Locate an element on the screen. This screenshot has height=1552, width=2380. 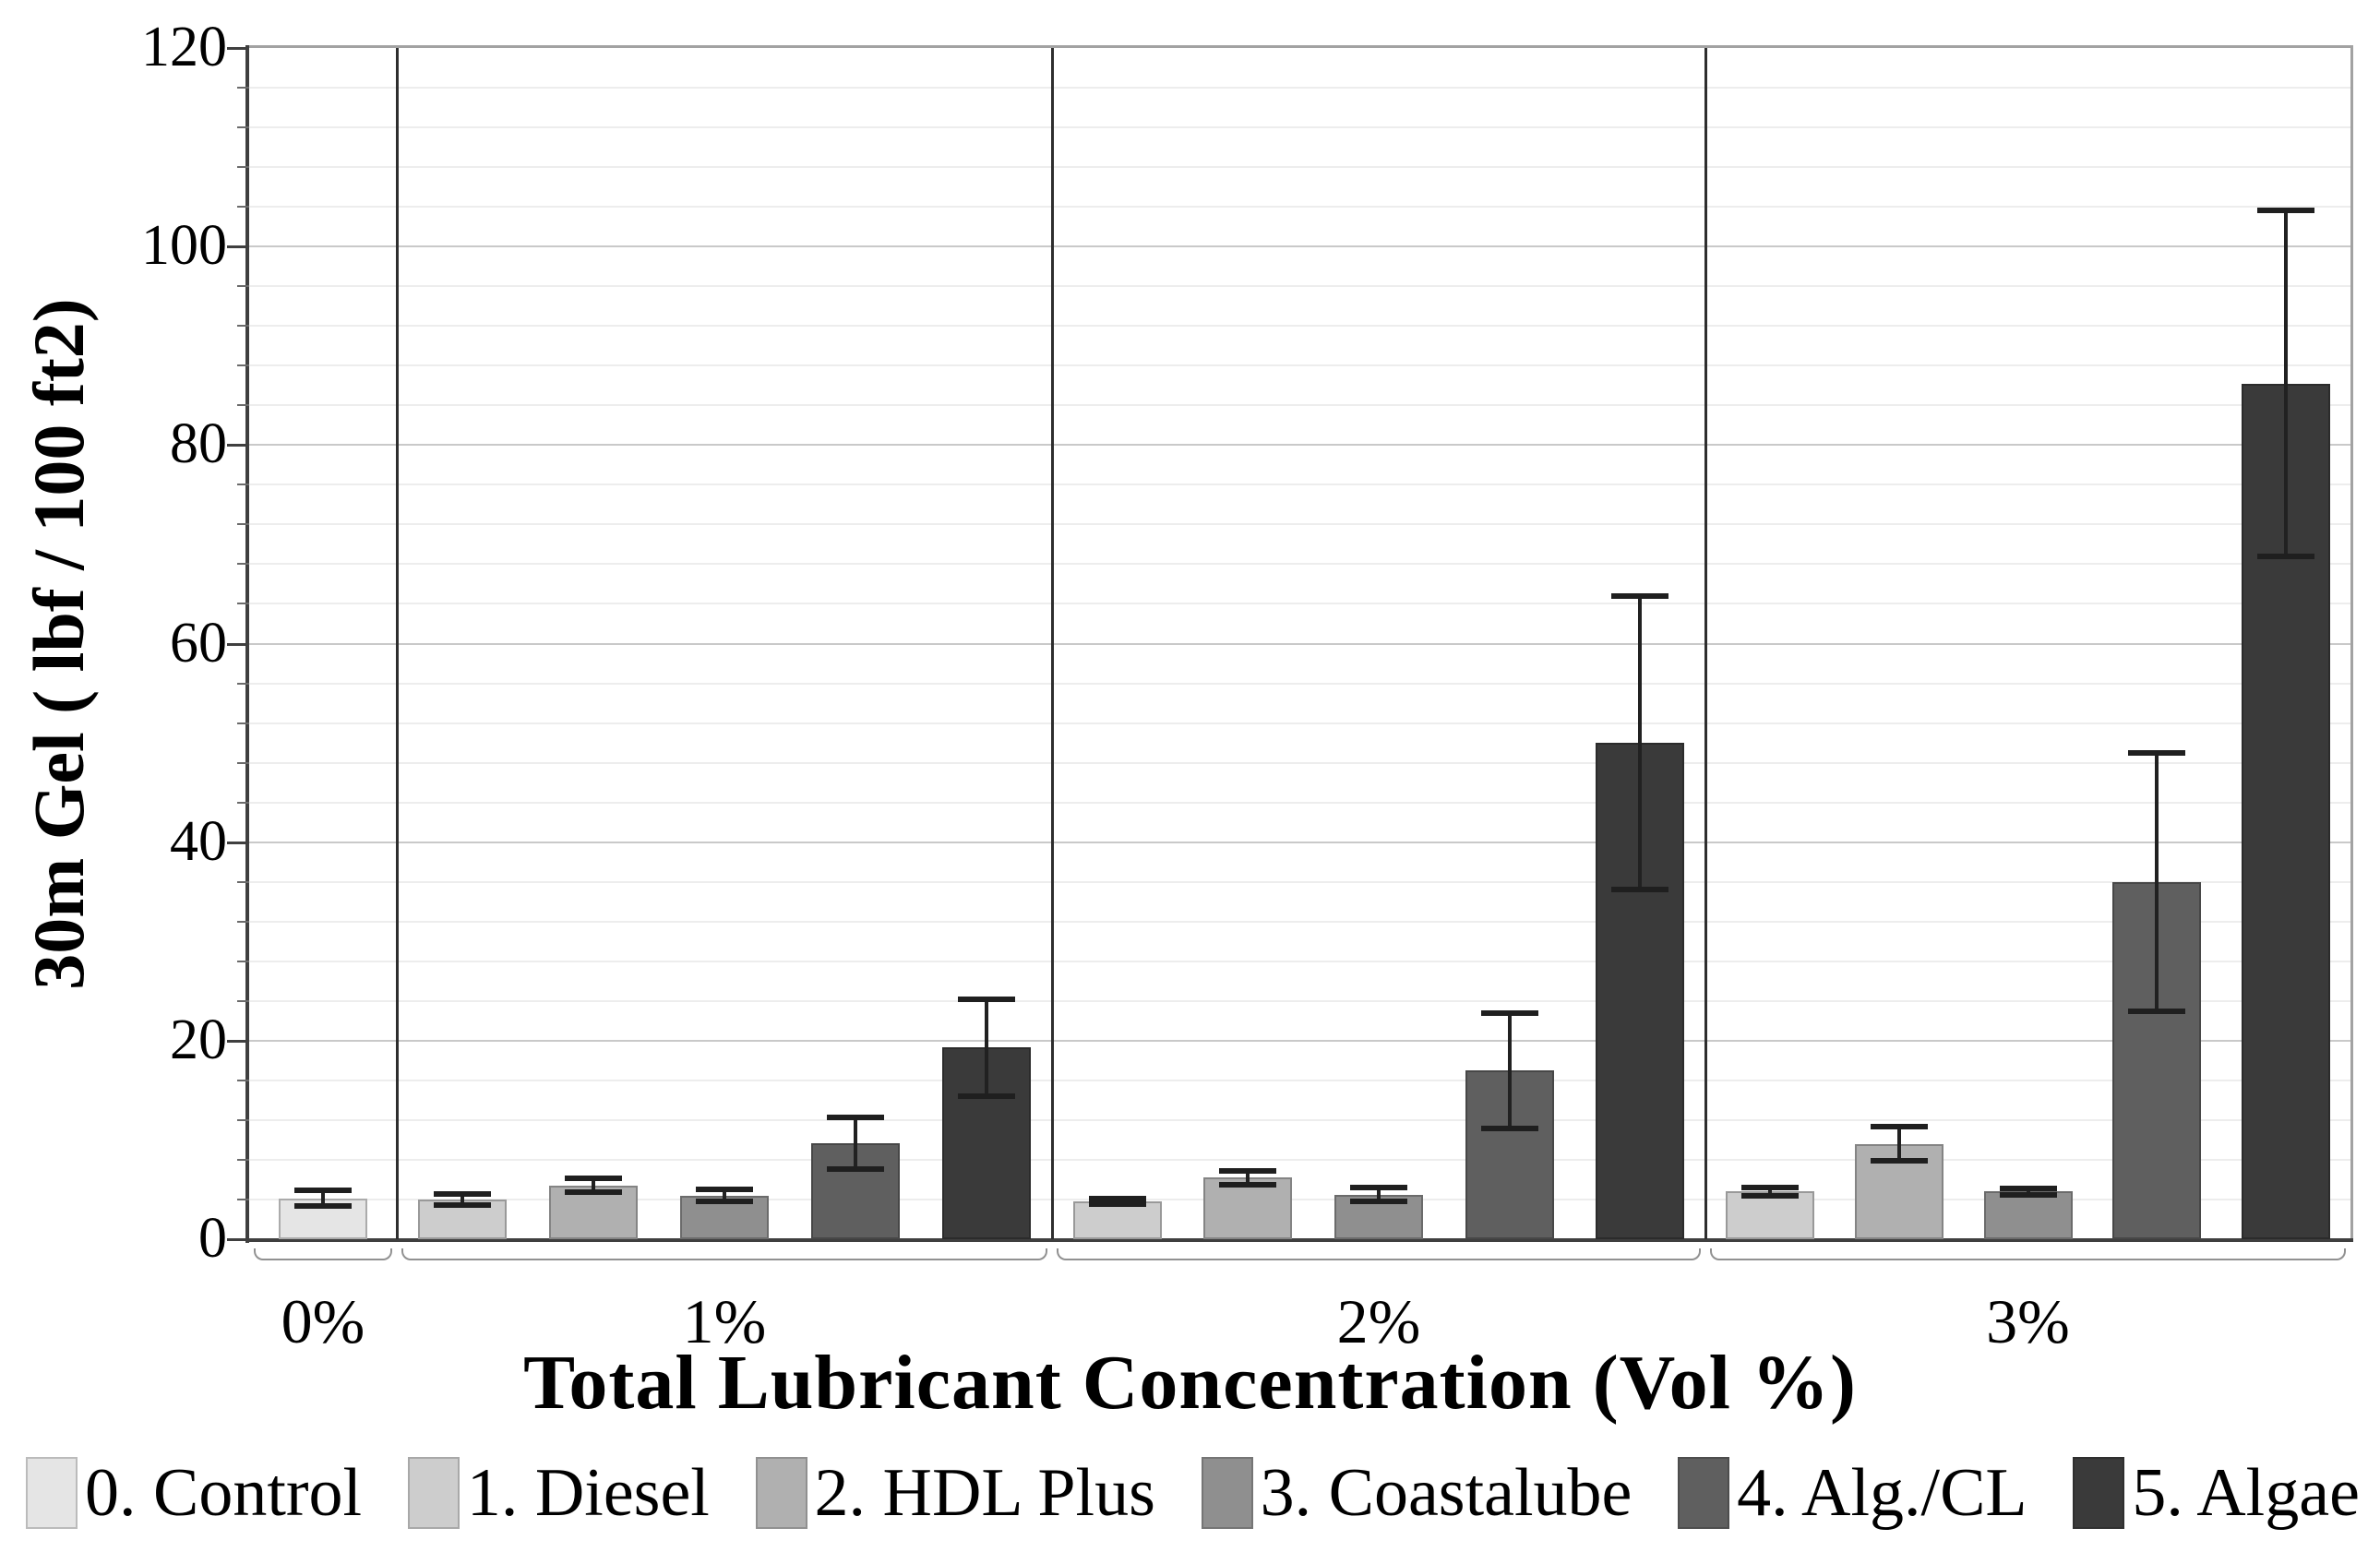
y-tick-label: 120 is located at coordinates (184, 46).